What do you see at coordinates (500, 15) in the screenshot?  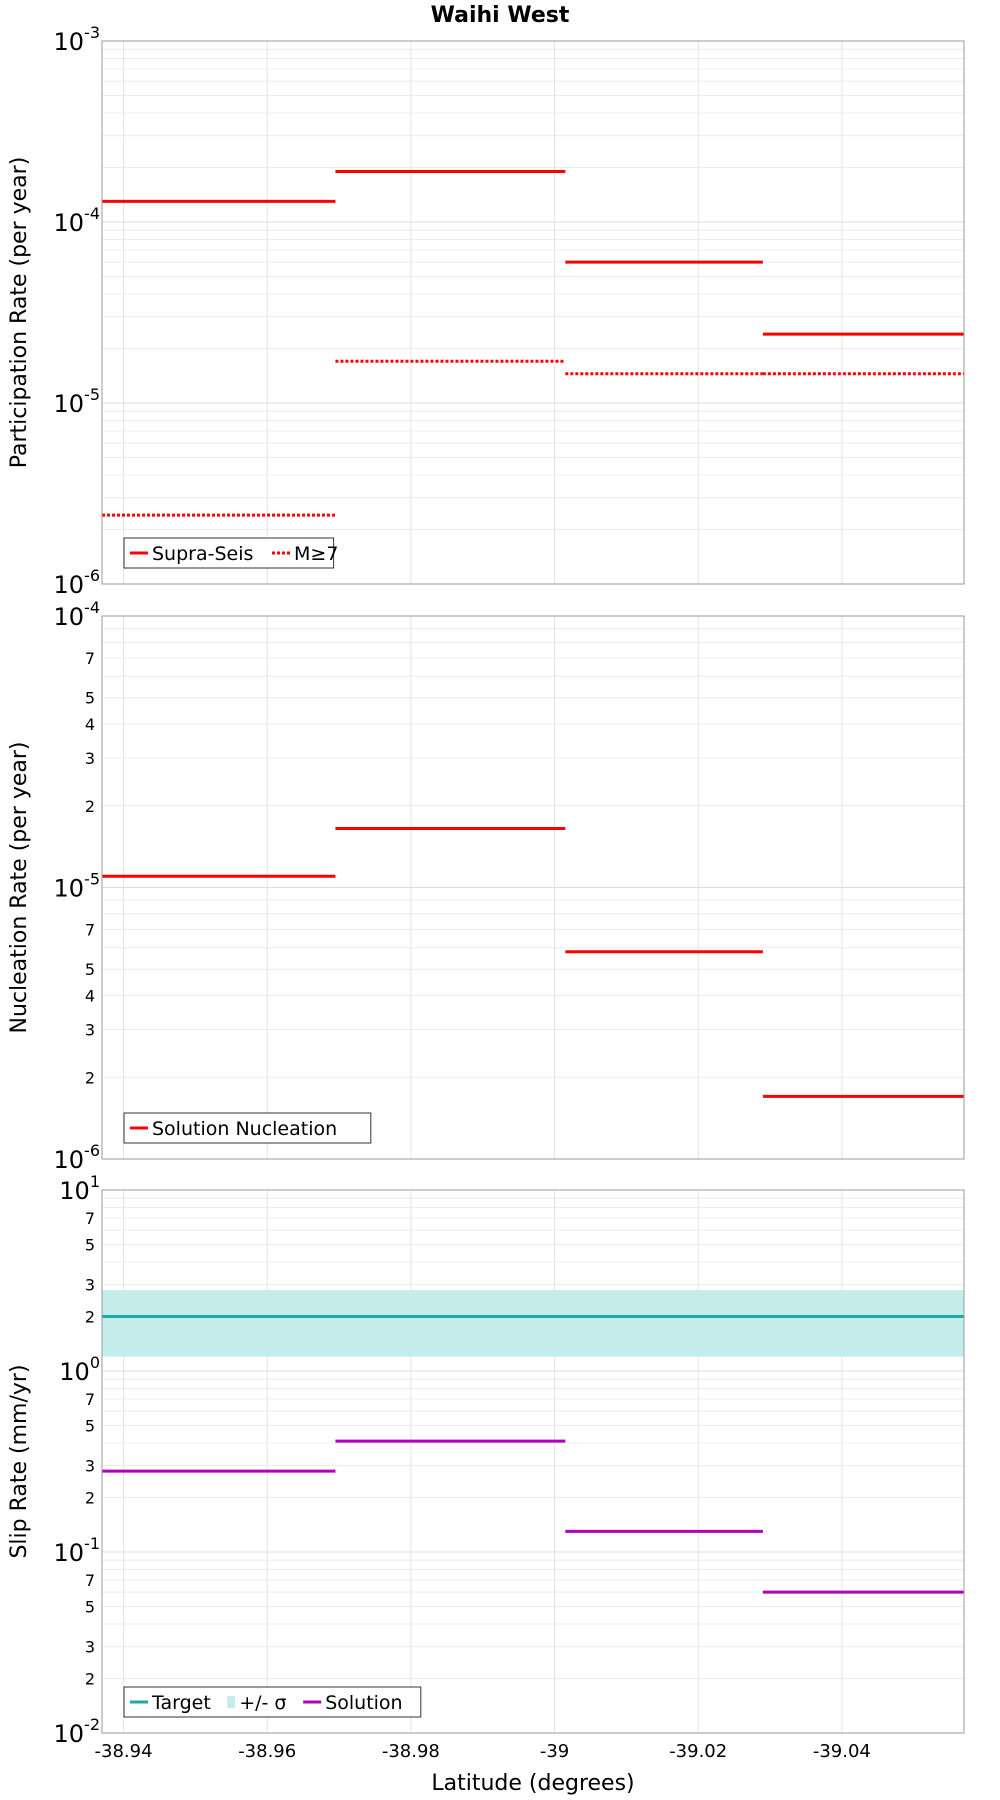 I see `chart-title: Waihi West` at bounding box center [500, 15].